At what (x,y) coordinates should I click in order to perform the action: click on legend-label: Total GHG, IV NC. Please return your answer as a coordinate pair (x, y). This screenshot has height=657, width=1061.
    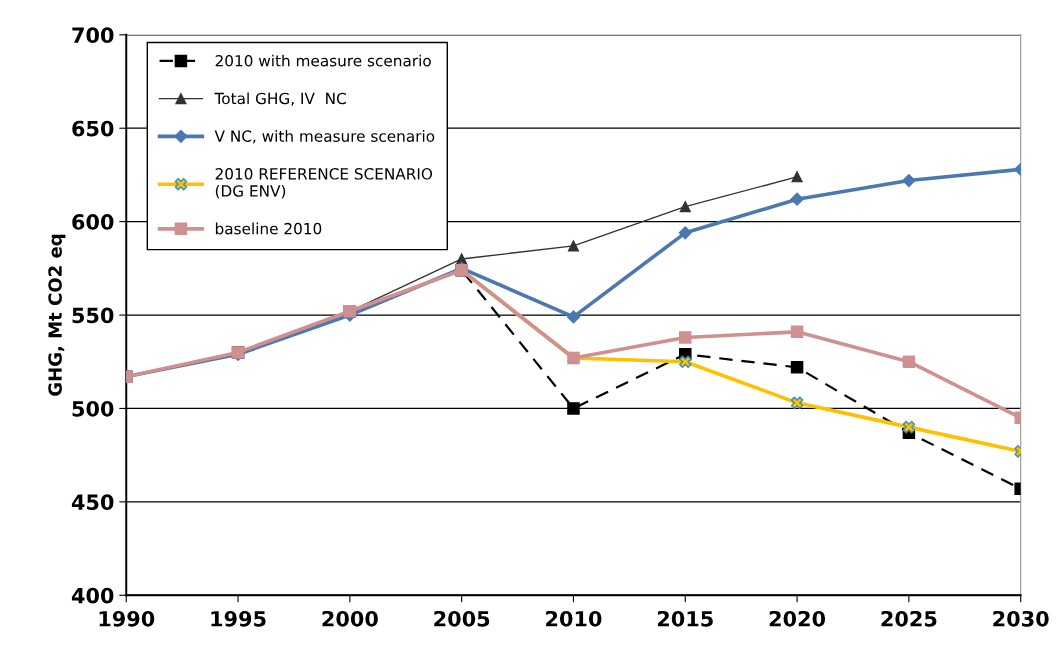
    Looking at the image, I should click on (280, 99).